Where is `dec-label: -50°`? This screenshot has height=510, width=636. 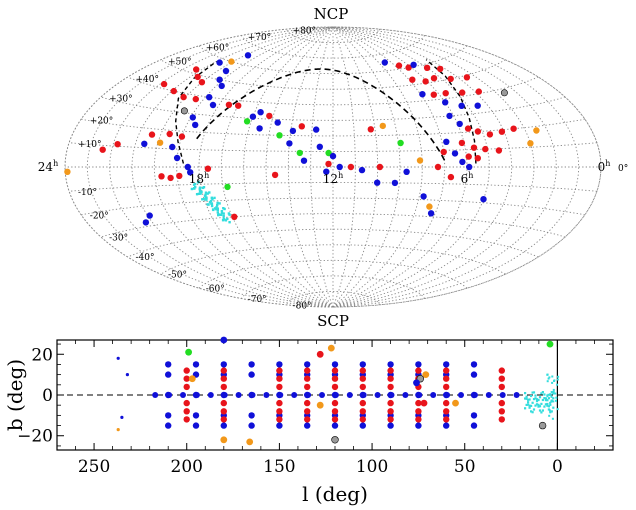 dec-label: -50° is located at coordinates (177, 275).